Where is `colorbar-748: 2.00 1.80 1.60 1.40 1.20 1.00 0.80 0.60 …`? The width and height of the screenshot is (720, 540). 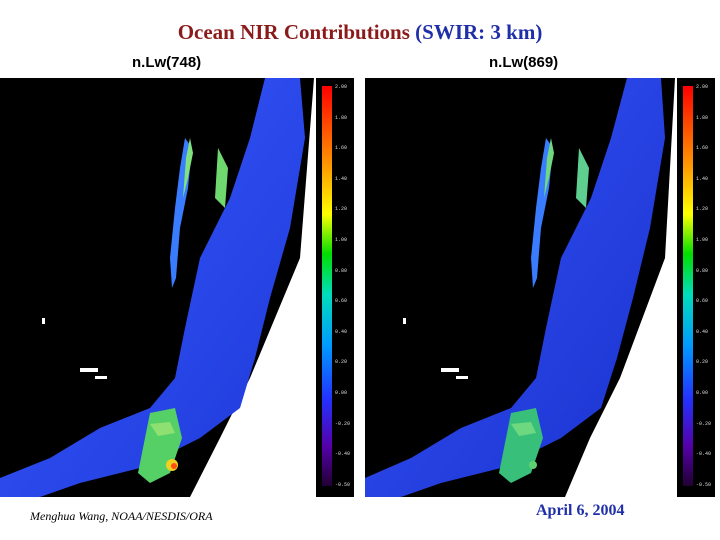 colorbar-748: 2.00 1.80 1.60 1.40 1.20 1.00 0.80 0.60 … is located at coordinates (335, 287).